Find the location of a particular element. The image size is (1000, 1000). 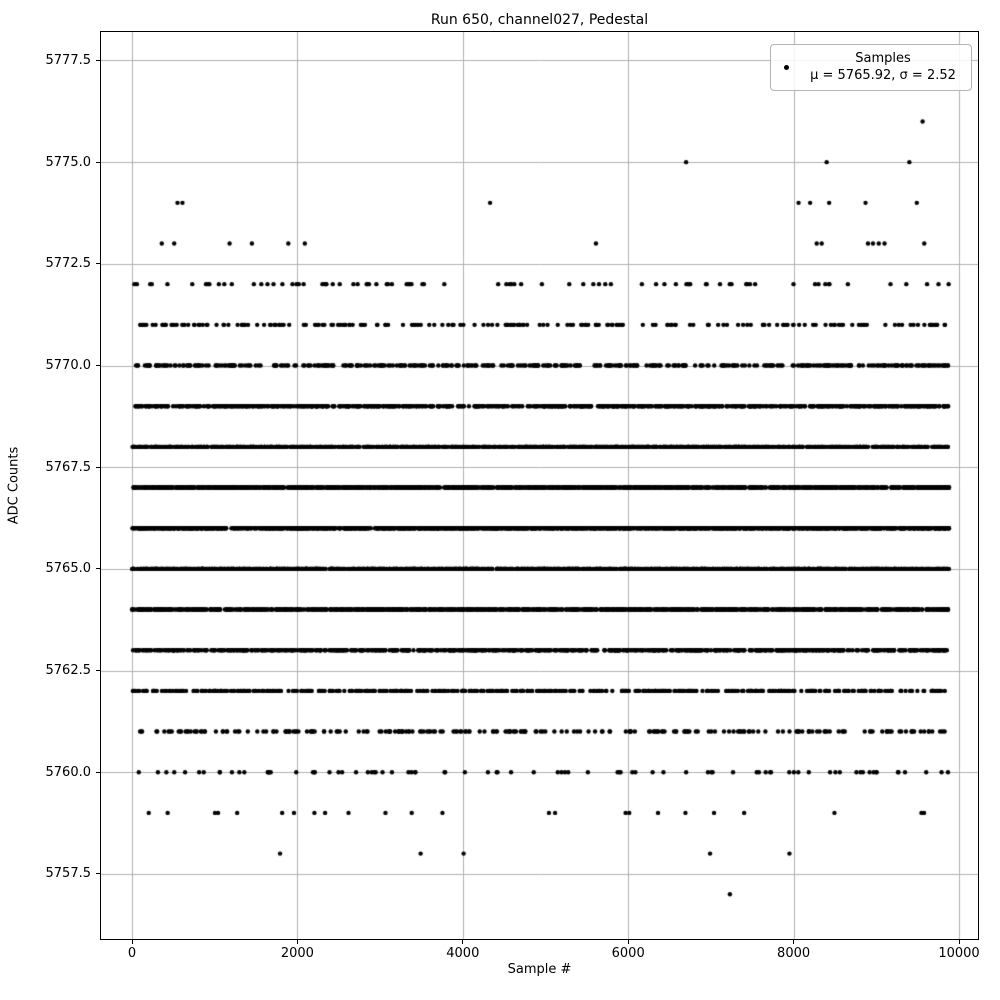

x-tick-label: 10000 is located at coordinates (959, 953).